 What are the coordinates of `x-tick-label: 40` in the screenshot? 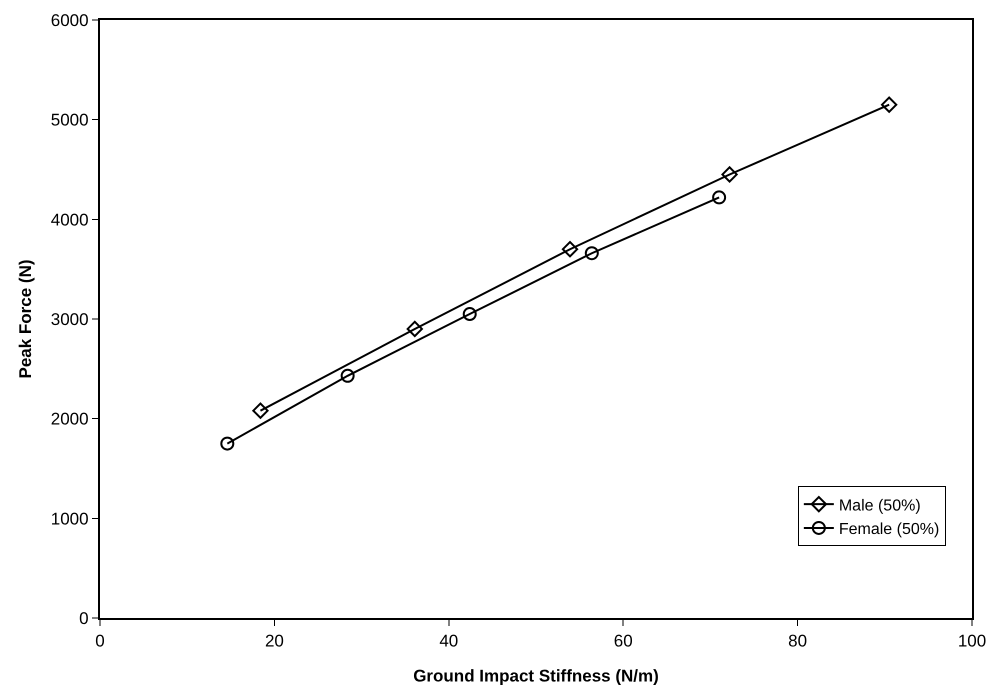 It's located at (448, 640).